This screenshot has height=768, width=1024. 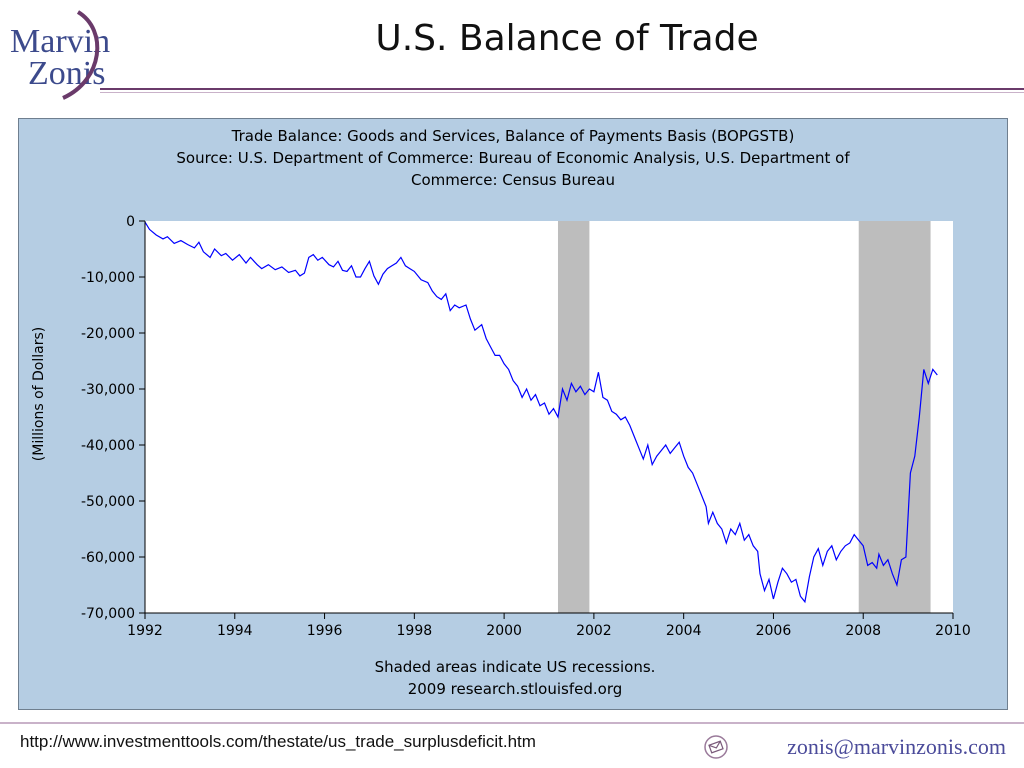 I want to click on chart-title-line: Commerce: Census Bureau, so click(x=513, y=180).